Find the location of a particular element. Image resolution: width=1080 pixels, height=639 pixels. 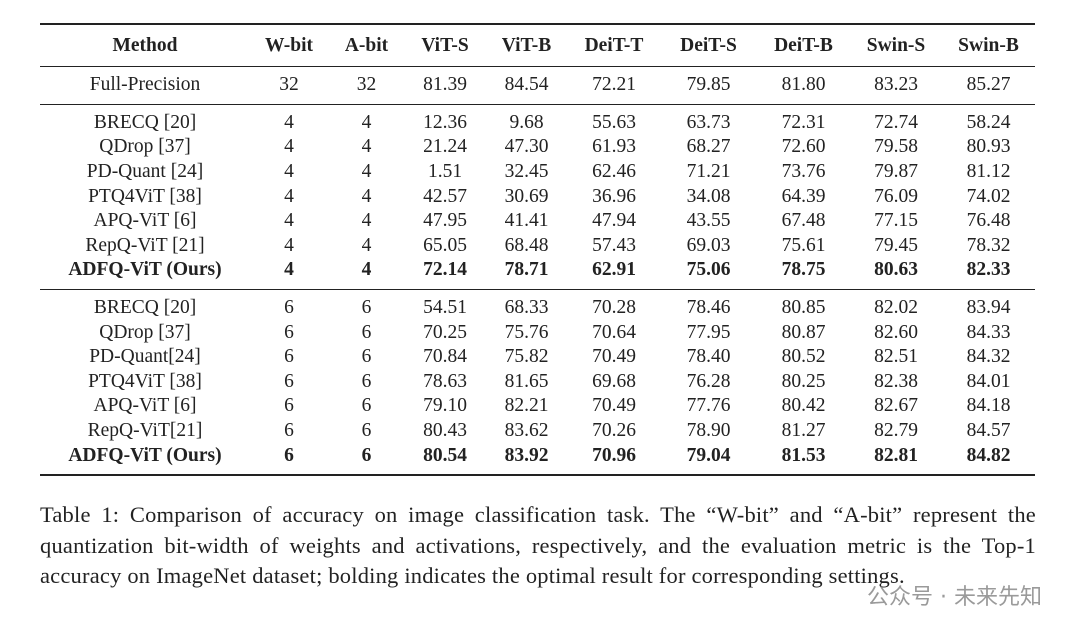

value-cell: 9.68 is located at coordinates (526, 119).